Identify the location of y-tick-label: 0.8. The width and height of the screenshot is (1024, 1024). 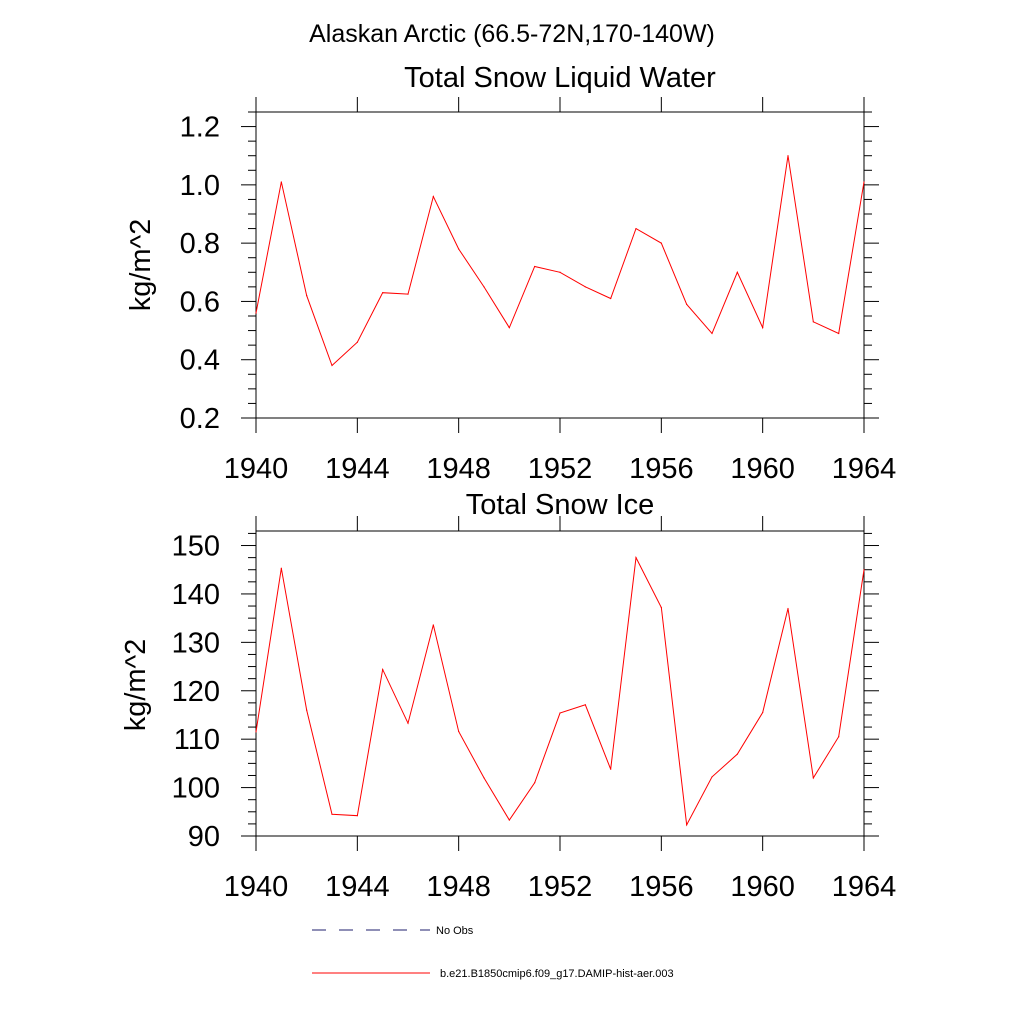
(200, 244).